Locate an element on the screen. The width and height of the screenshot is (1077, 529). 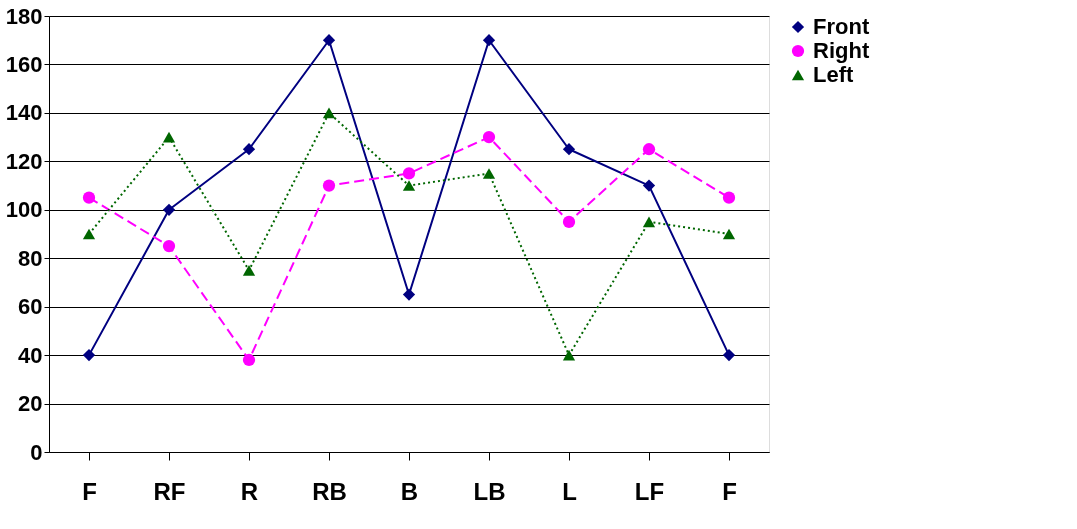
y-tick-label: 160 is located at coordinates (24, 64).